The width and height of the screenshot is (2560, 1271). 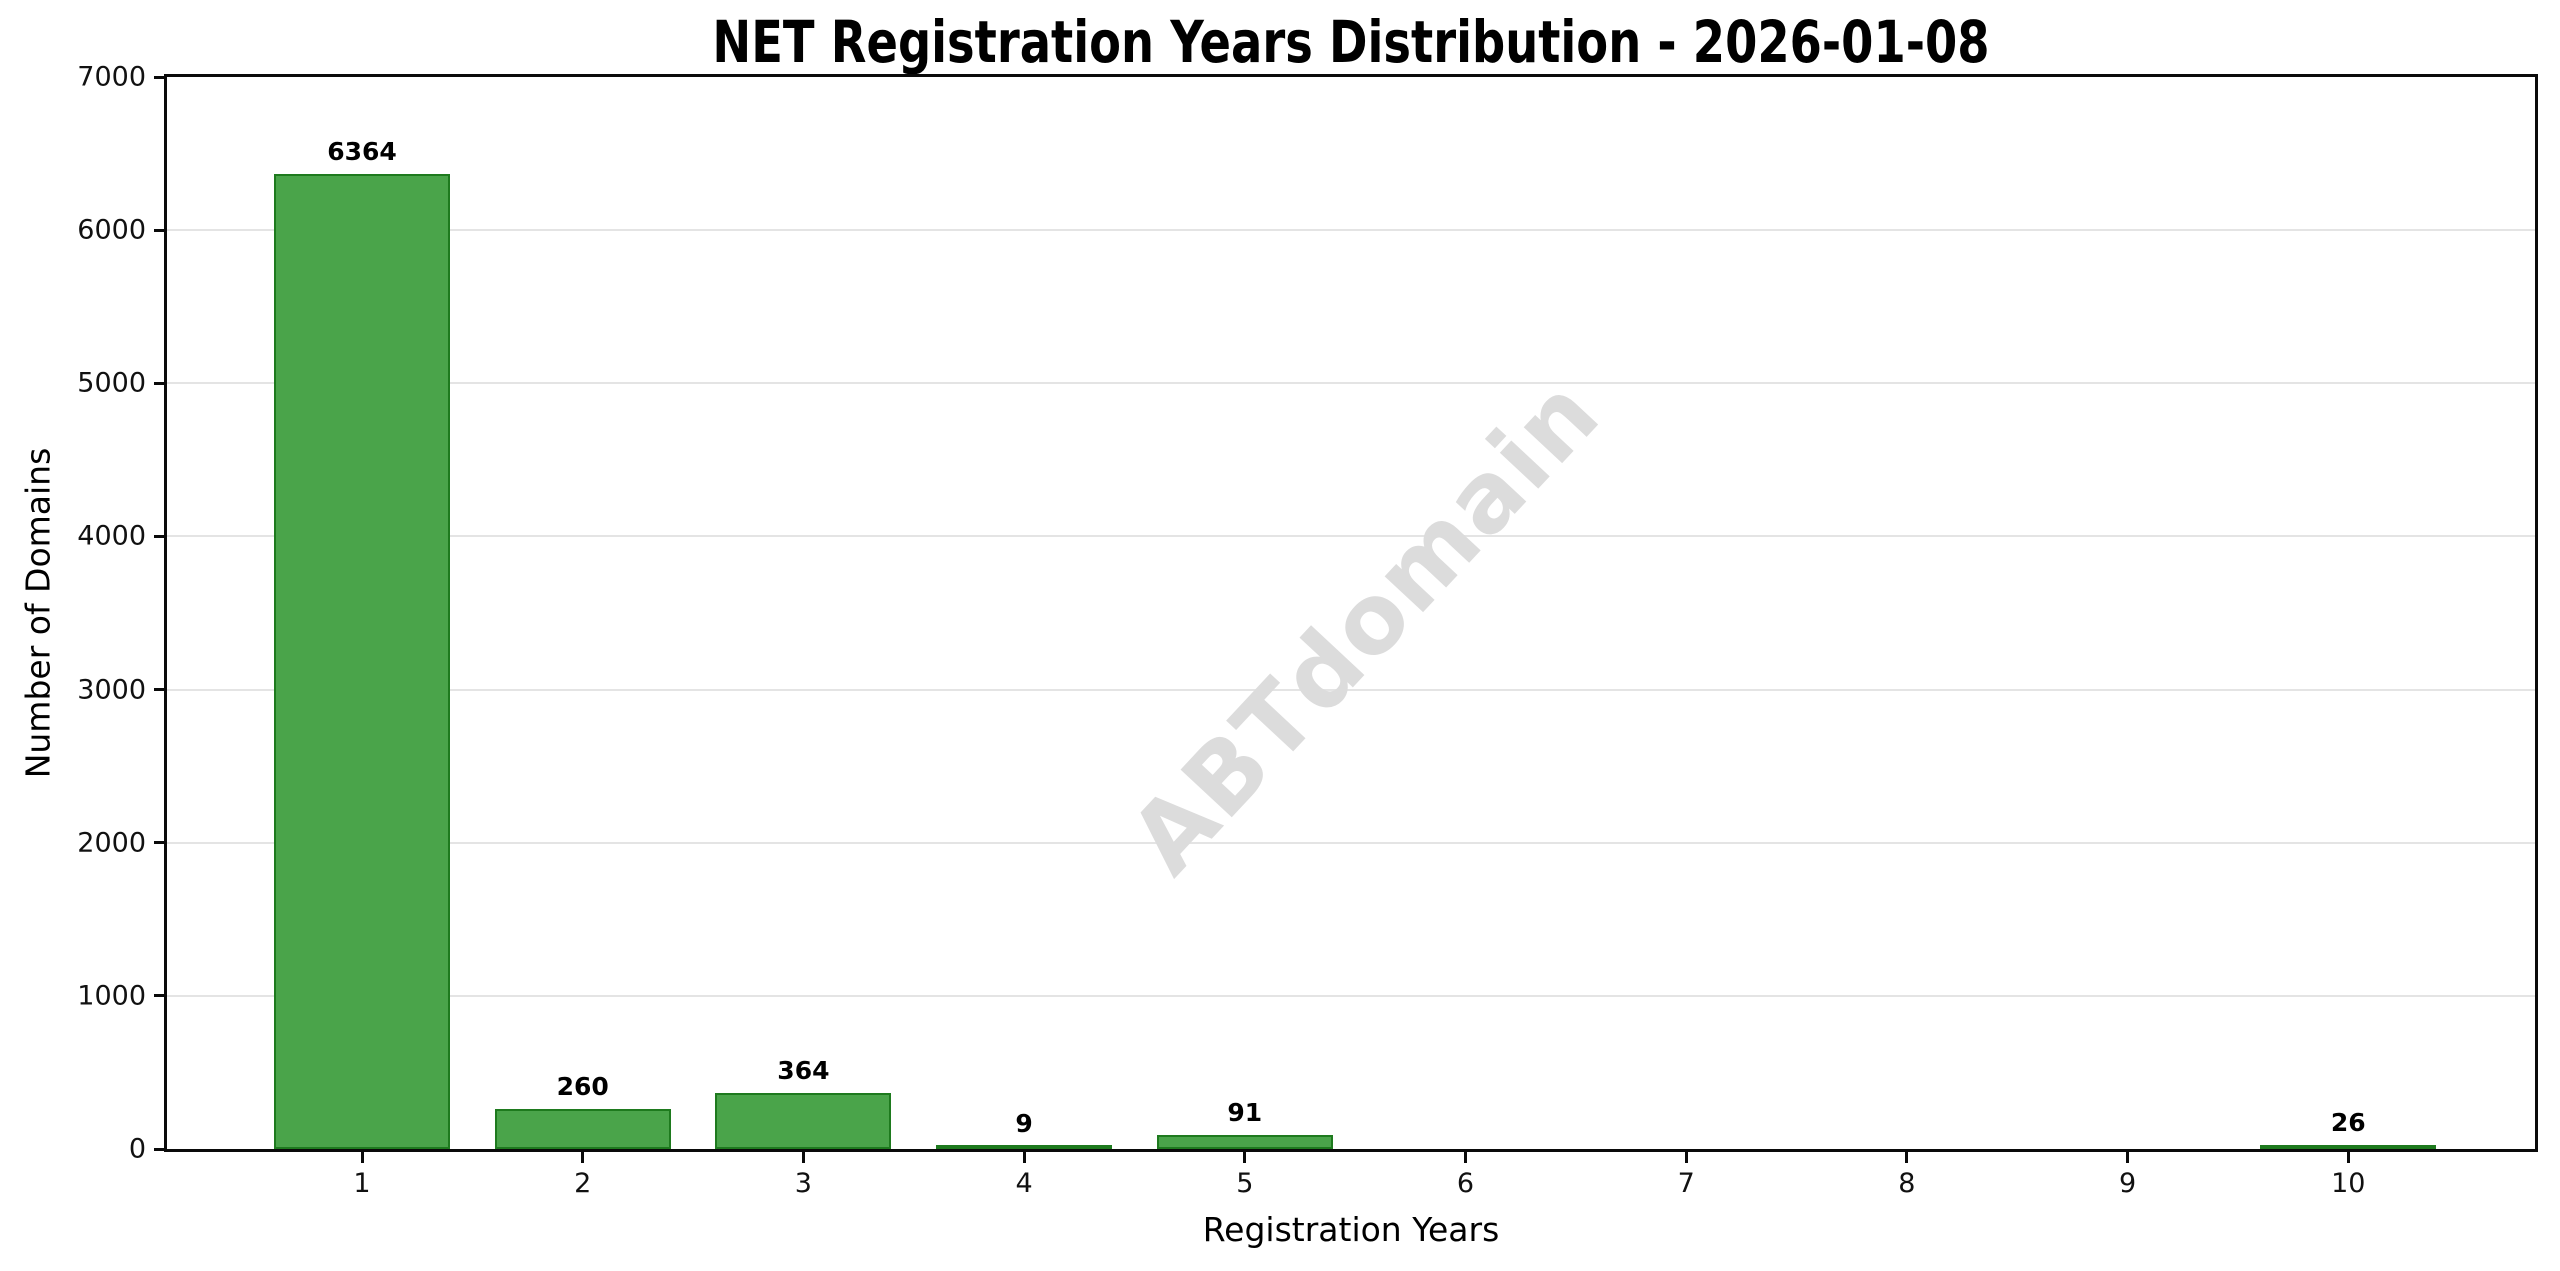 I want to click on y-tick-label-2000: 2000, so click(x=111, y=843).